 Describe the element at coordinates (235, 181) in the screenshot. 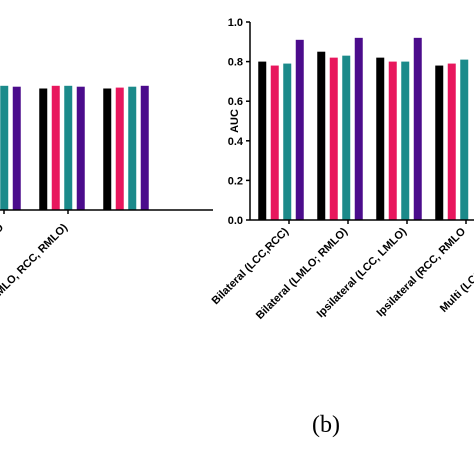

I see `y-tick-label: 0.2` at that location.